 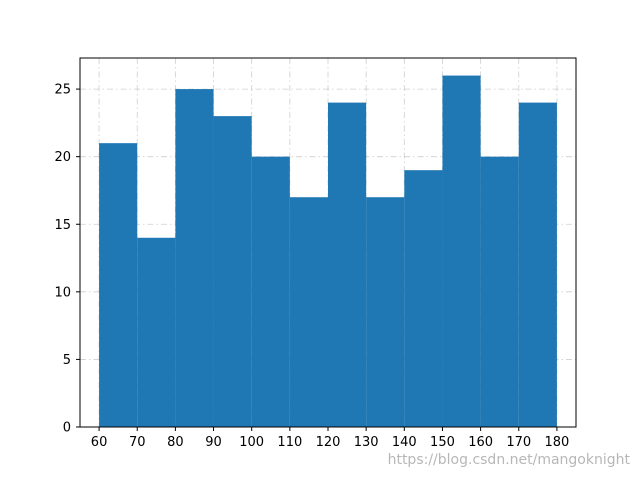 I want to click on y-tick-label: 5, so click(x=67, y=360).